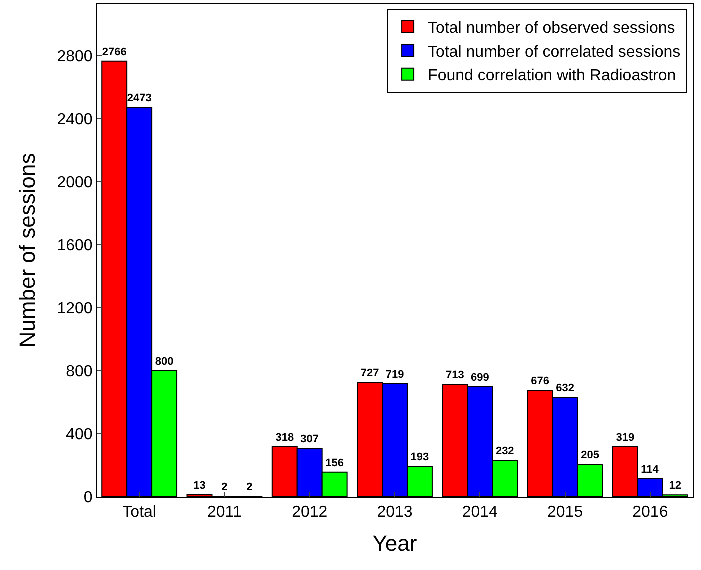 The height and width of the screenshot is (570, 701). What do you see at coordinates (650, 470) in the screenshot?
I see `data-label: 114` at bounding box center [650, 470].